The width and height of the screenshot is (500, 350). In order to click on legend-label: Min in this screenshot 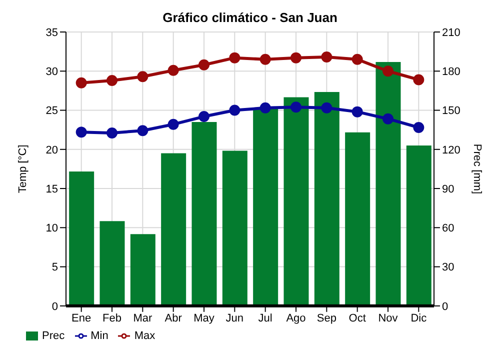, I will do `click(99, 336)`.